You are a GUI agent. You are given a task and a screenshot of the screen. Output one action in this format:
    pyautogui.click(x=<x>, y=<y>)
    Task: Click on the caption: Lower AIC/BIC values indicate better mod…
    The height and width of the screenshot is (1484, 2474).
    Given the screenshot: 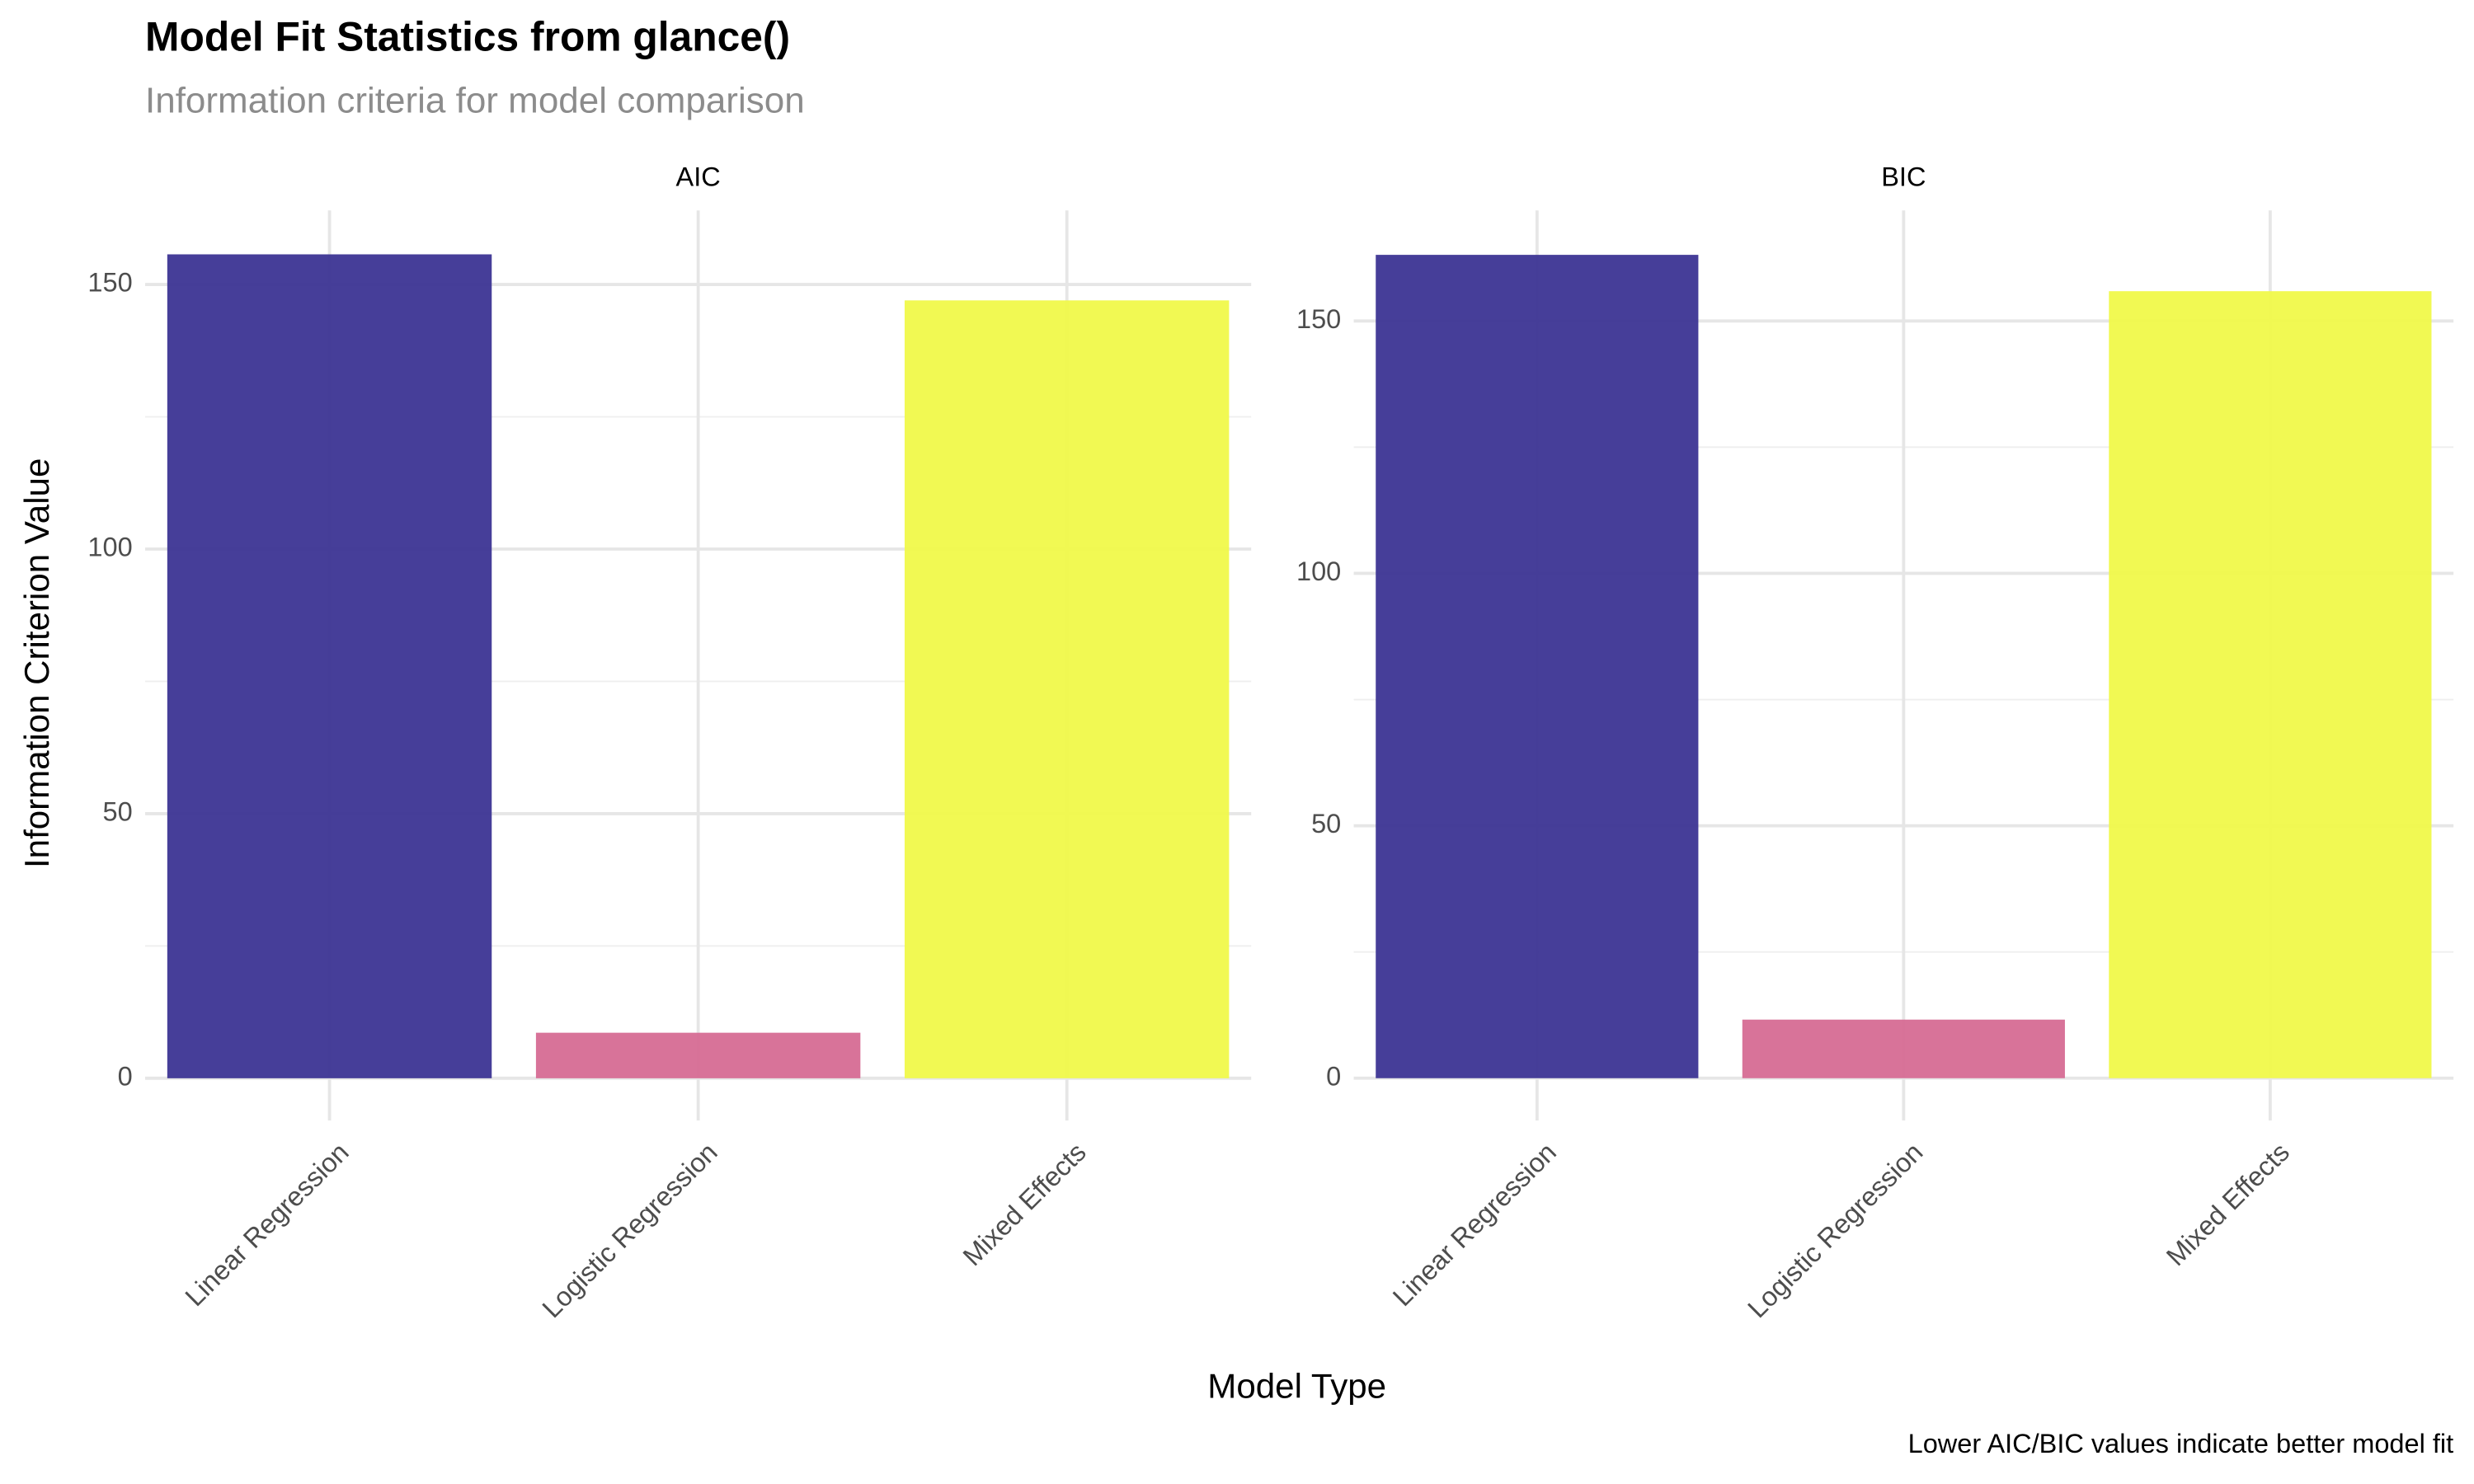 What is the action you would take?
    pyautogui.click(x=2180, y=1443)
    